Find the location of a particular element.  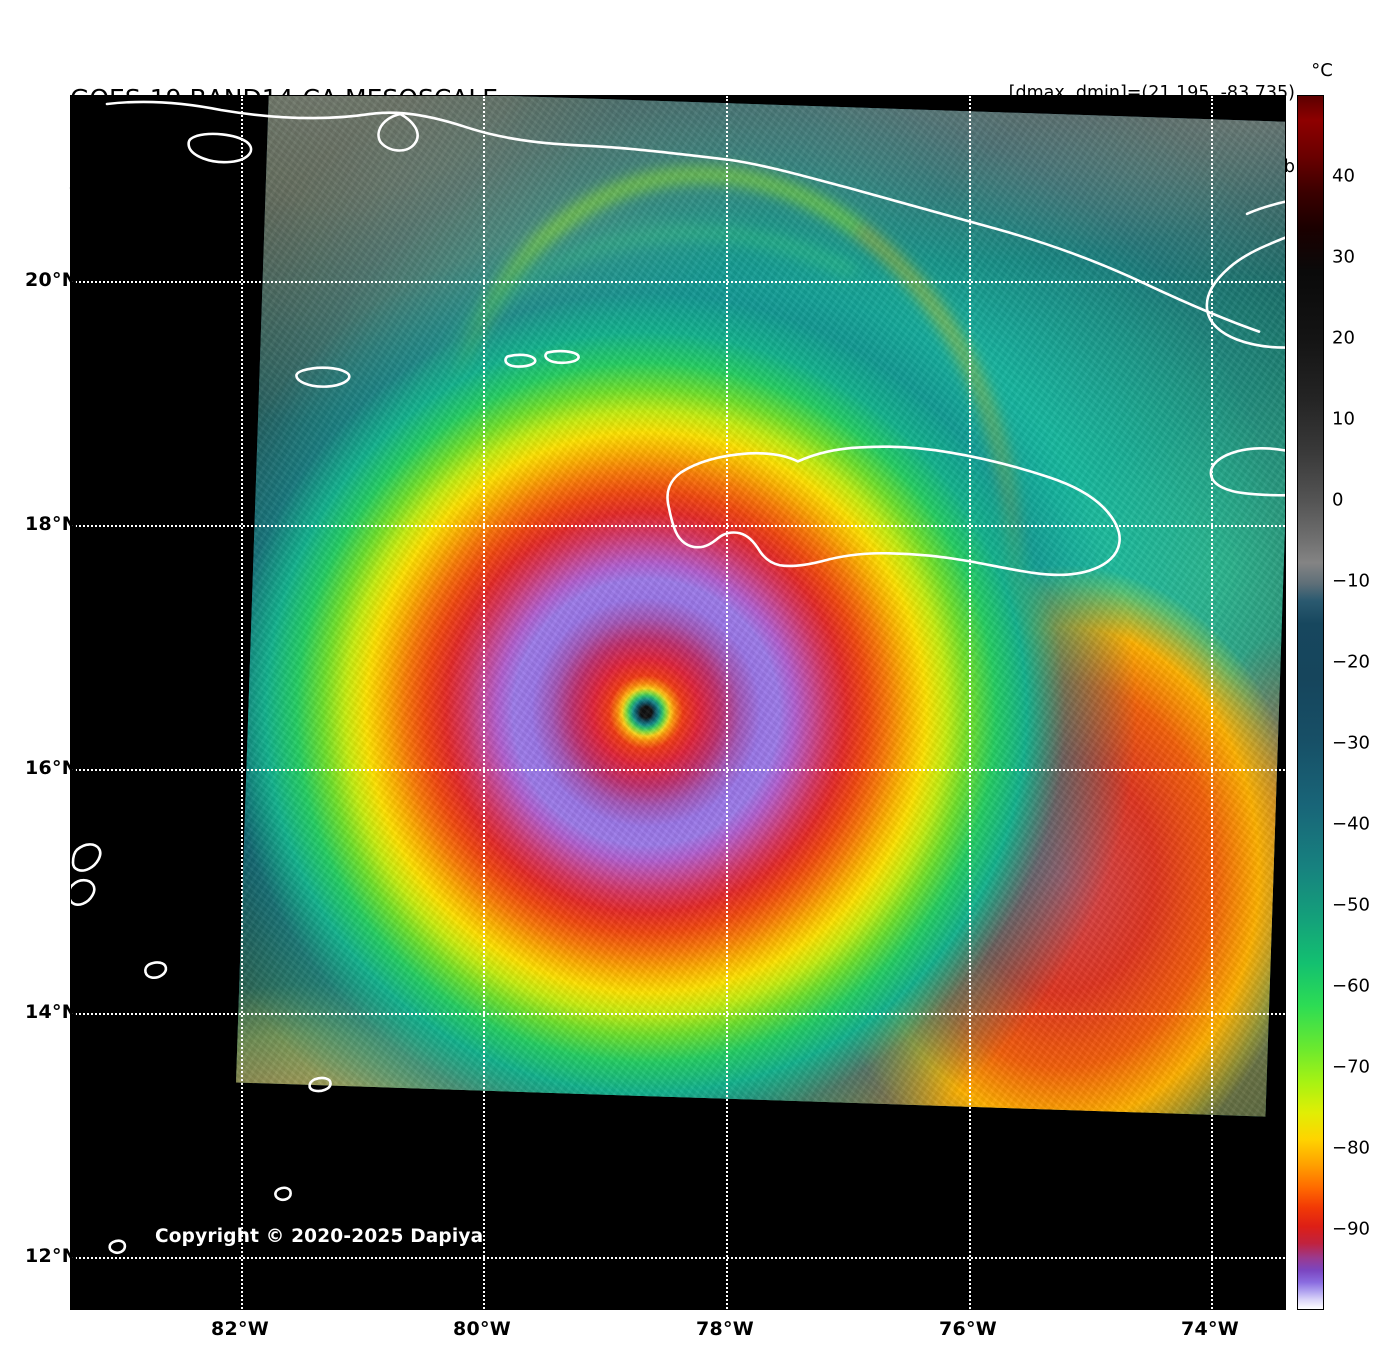

x-tick-80w: 80°W is located at coordinates (482, 1329).